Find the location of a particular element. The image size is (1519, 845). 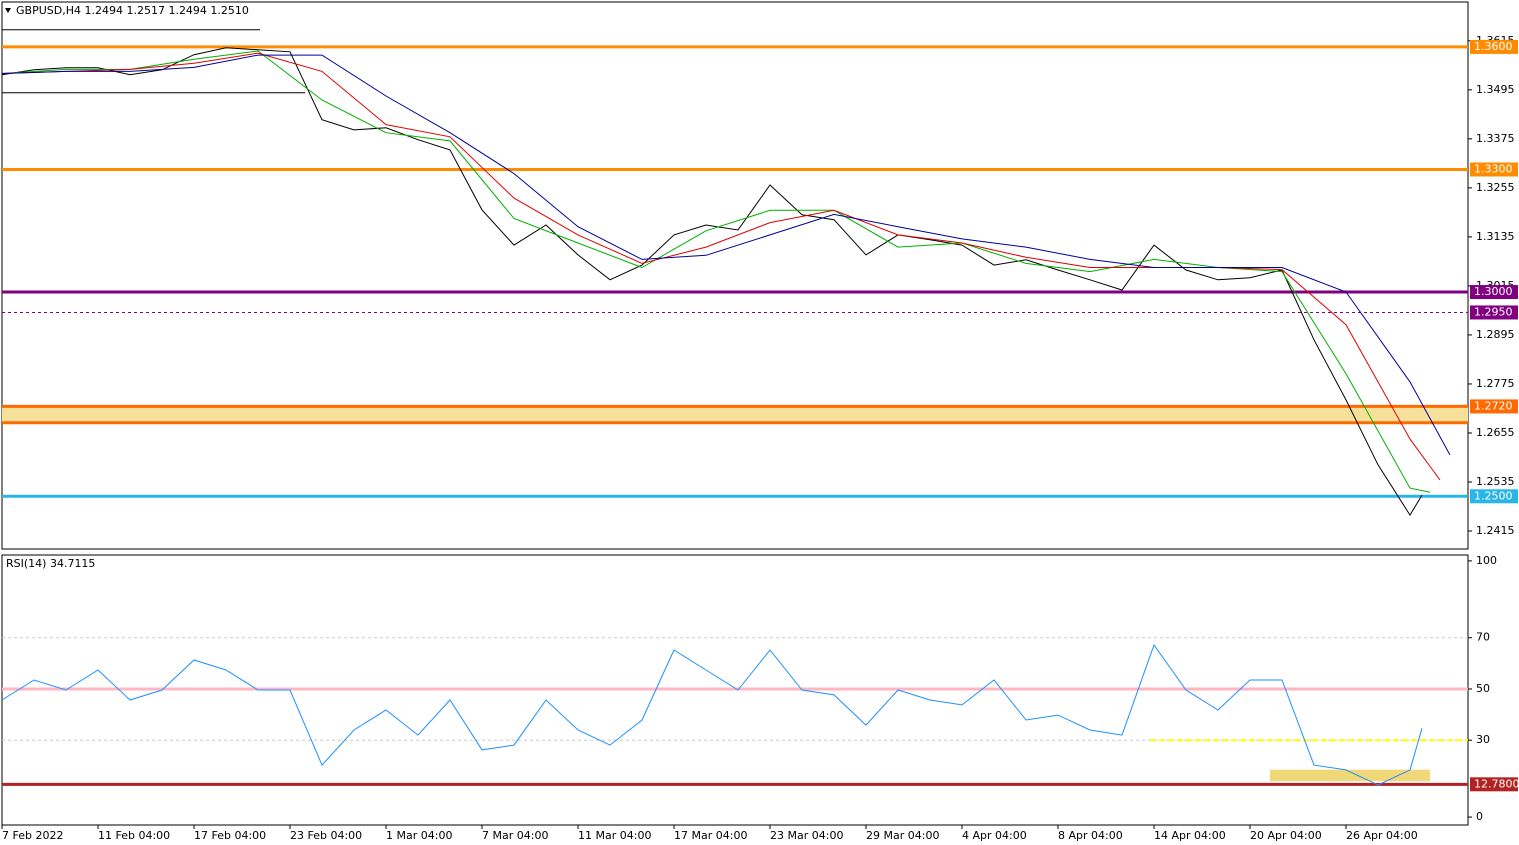

level-label: 12.7800 is located at coordinates (1496, 783).